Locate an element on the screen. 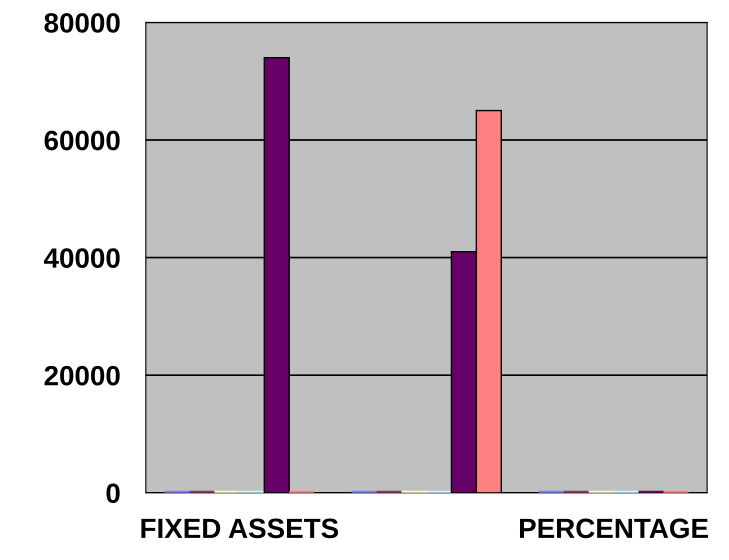  y-tick-label: 40000 is located at coordinates (82, 258).